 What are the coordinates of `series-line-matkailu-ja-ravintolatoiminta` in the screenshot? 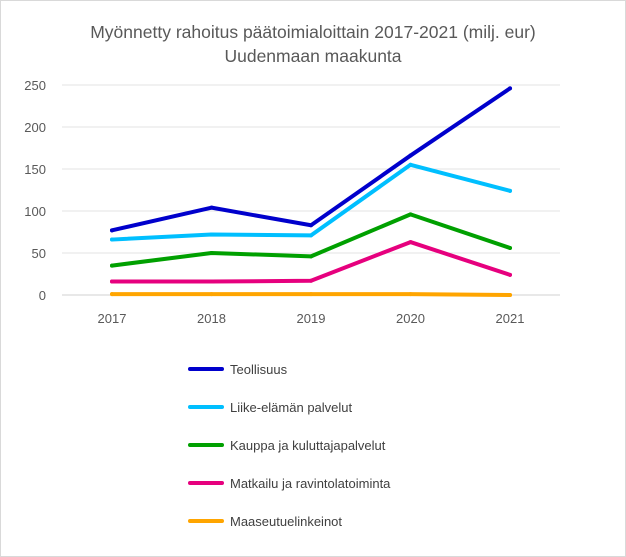 It's located at (311, 262).